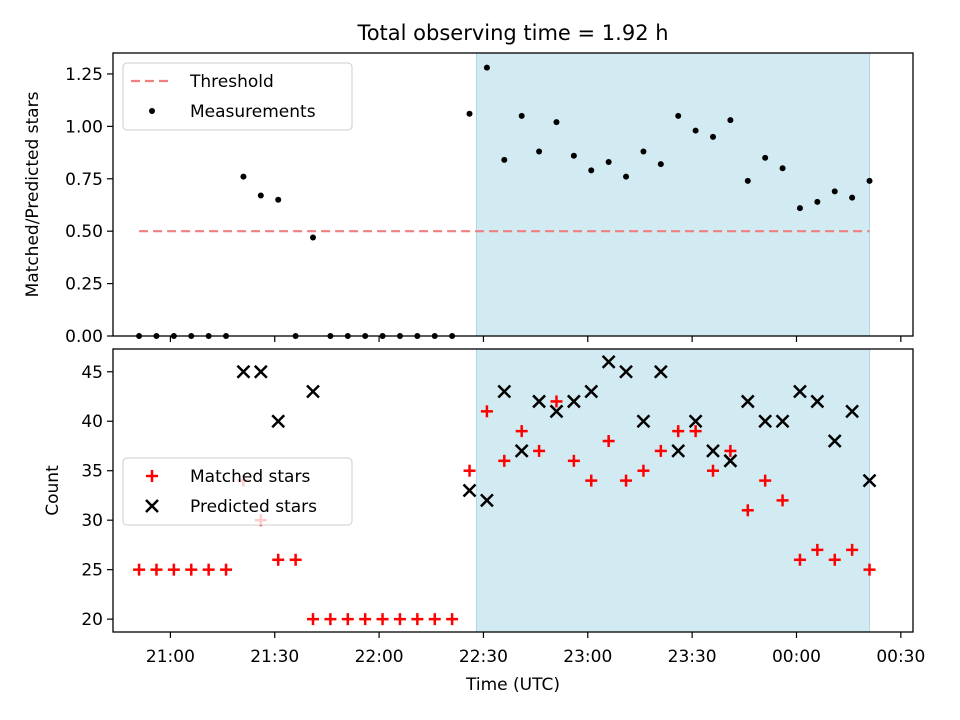  I want to click on y-tick-label: 0.00, so click(84, 337).